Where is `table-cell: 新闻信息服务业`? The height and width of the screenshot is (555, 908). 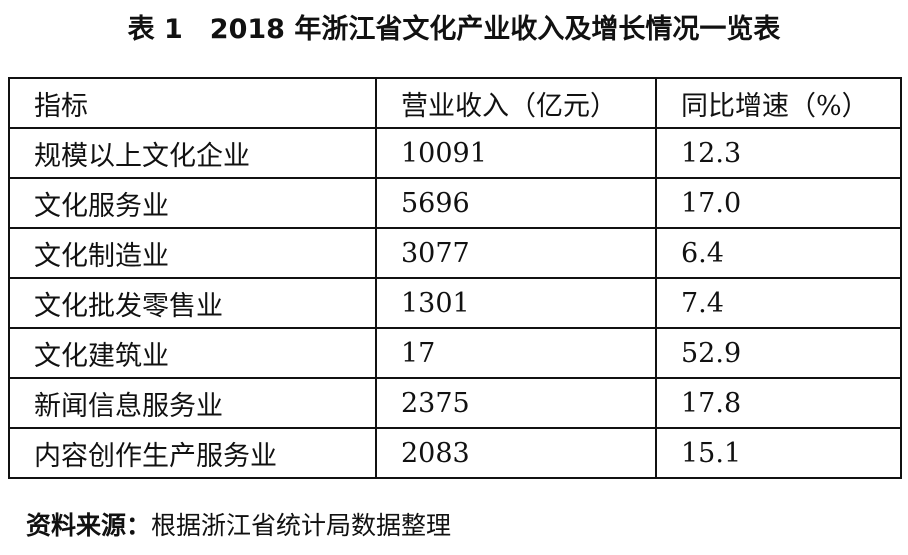
table-cell: 新闻信息服务业 is located at coordinates (192, 403).